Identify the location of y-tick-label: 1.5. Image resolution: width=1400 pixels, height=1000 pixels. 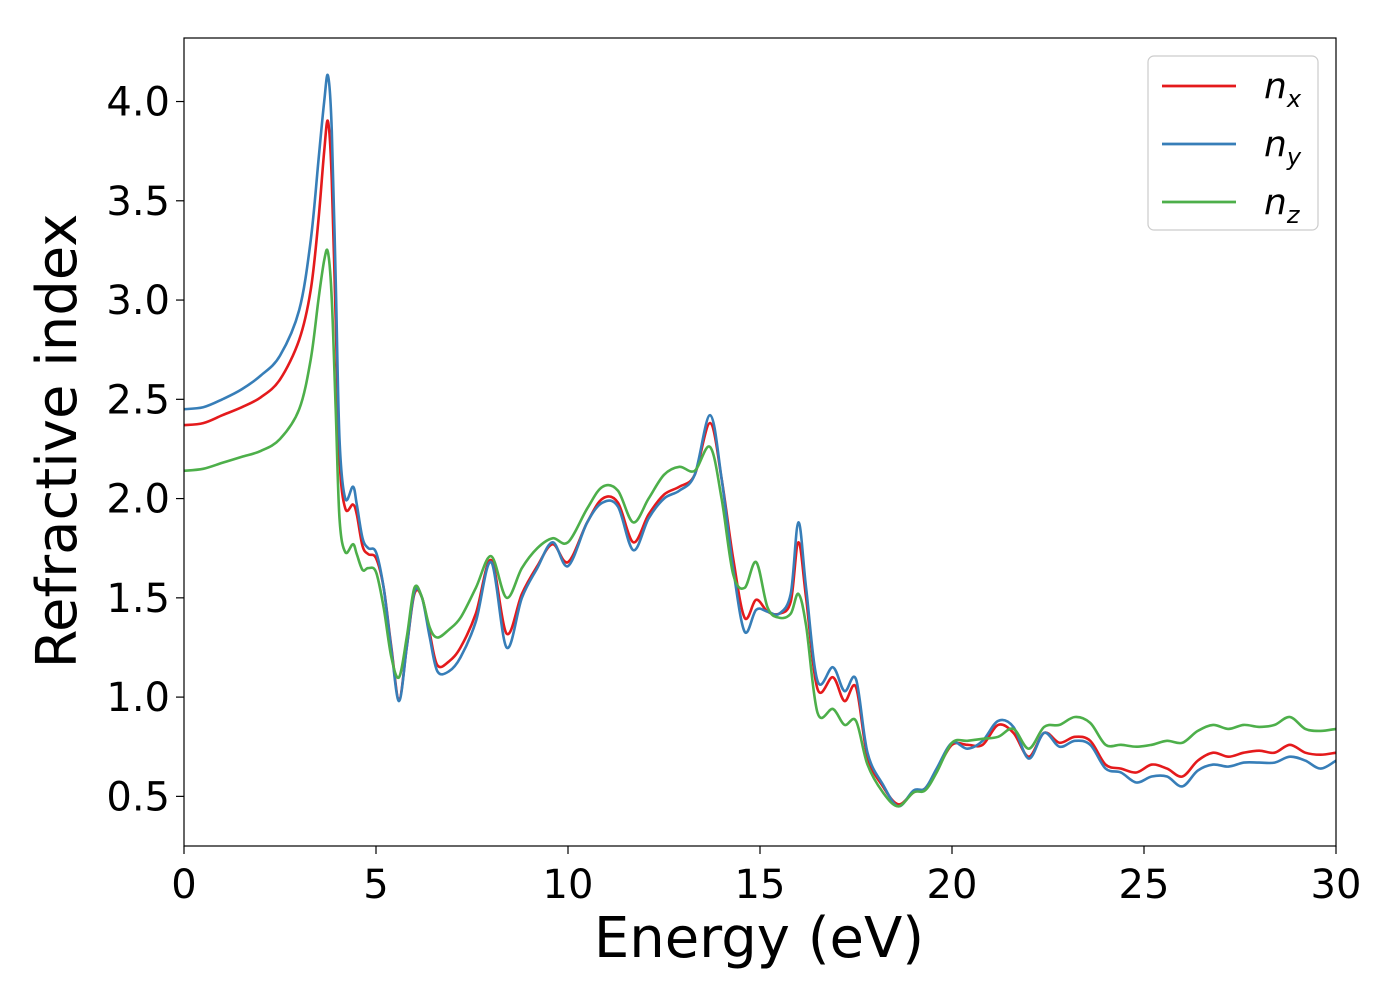
(138, 599).